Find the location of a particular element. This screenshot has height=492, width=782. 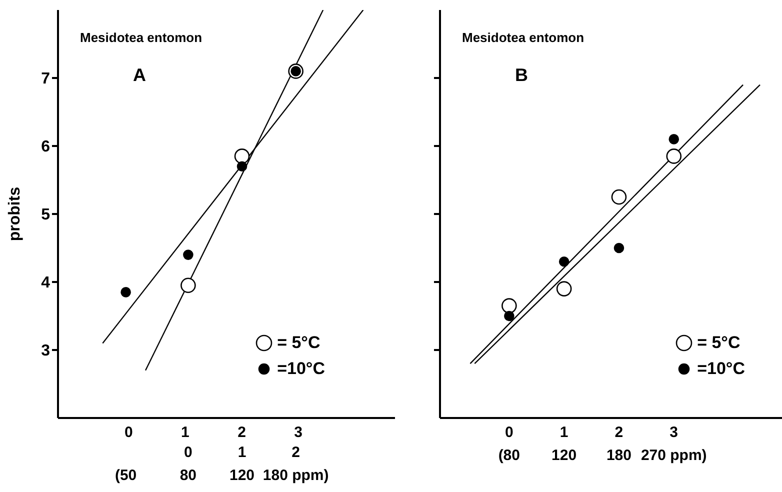

x-tick-label: 180 is located at coordinates (619, 455).